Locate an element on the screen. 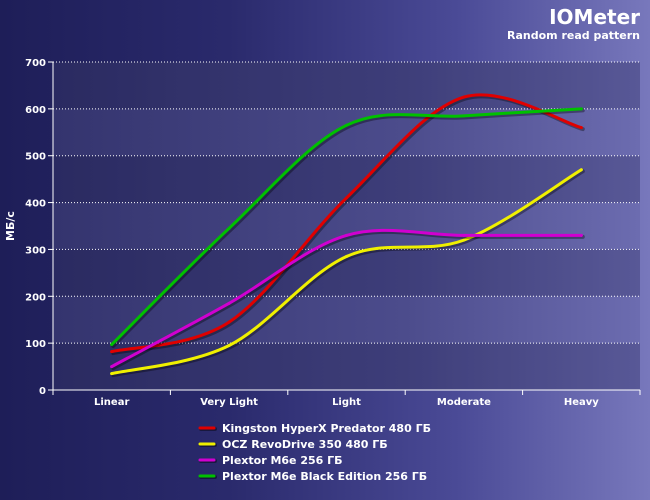 This screenshot has width=650, height=500. y-axis-label: МБ/с is located at coordinates (10, 226).